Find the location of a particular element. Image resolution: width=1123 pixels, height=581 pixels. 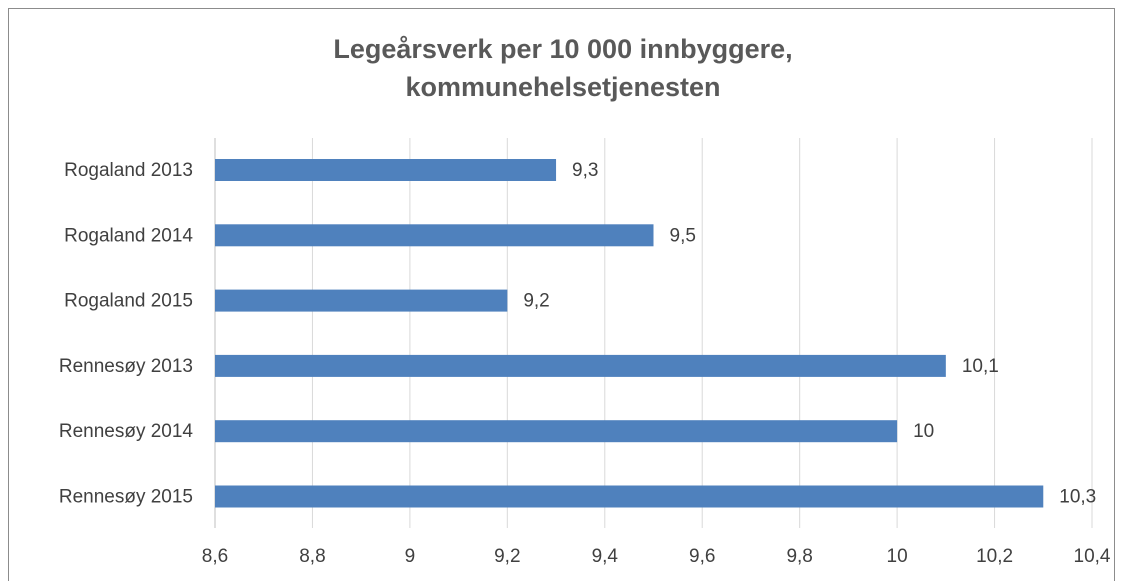

data-label: 10,3 is located at coordinates (1077, 497).